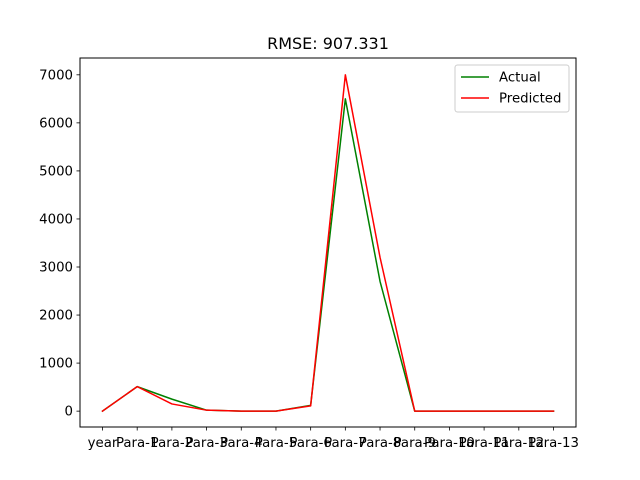  Describe the element at coordinates (56, 316) in the screenshot. I see `y-tick-label: 2000` at that location.